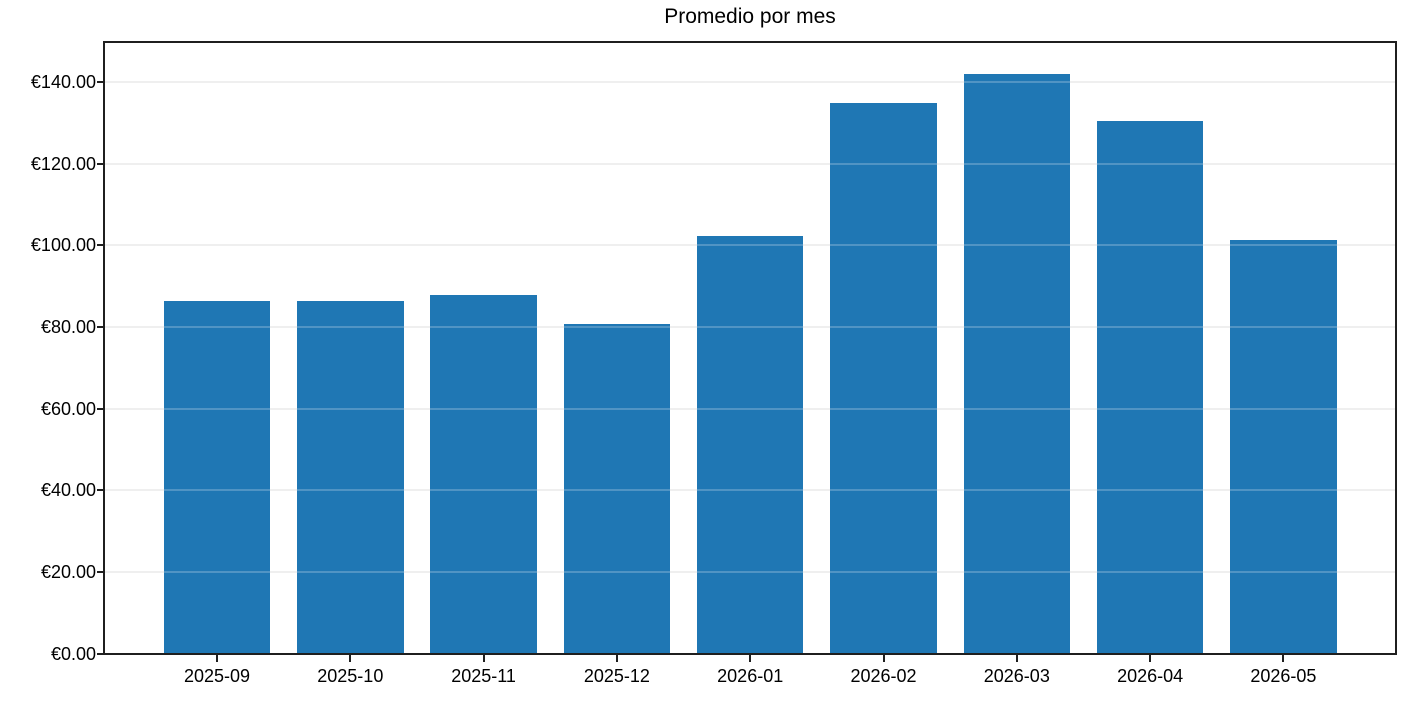  What do you see at coordinates (616, 676) in the screenshot?
I see `x-axis-tick-label: 2025-12` at bounding box center [616, 676].